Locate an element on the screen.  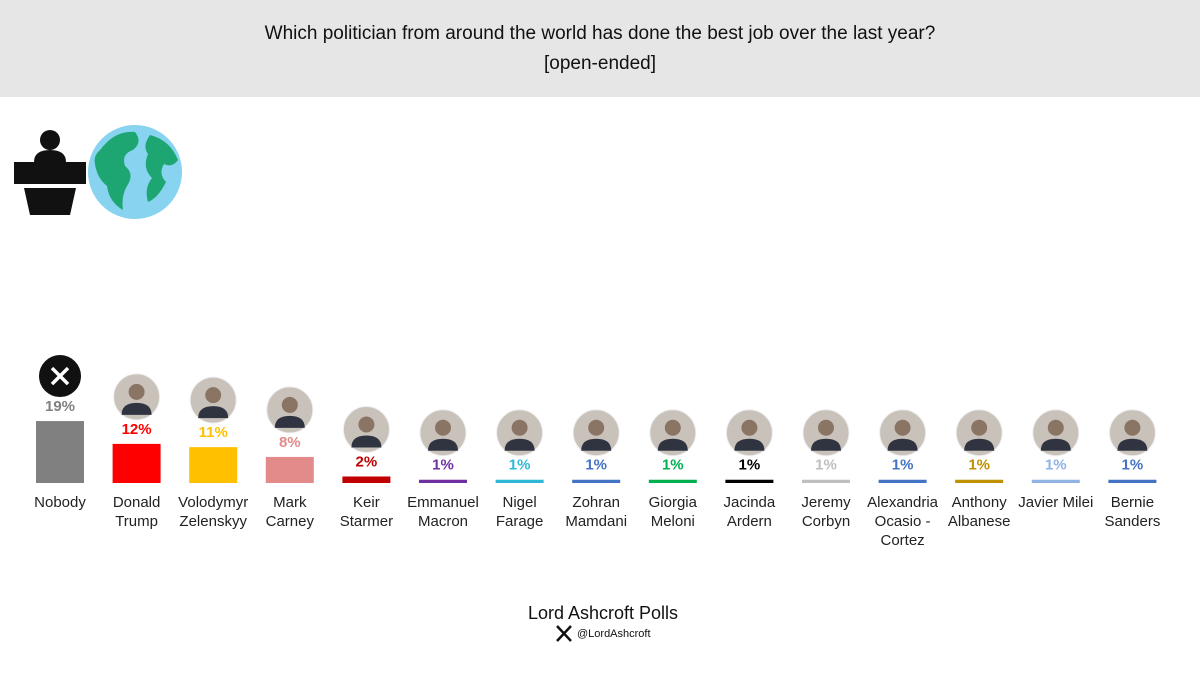
x-tick-label: Nigel Farage is located at coordinates (519, 512).